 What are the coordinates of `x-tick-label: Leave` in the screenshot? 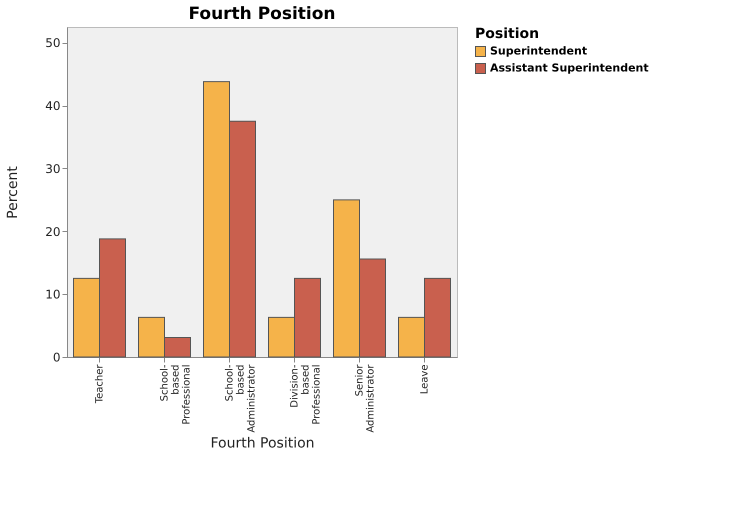 It's located at (425, 379).